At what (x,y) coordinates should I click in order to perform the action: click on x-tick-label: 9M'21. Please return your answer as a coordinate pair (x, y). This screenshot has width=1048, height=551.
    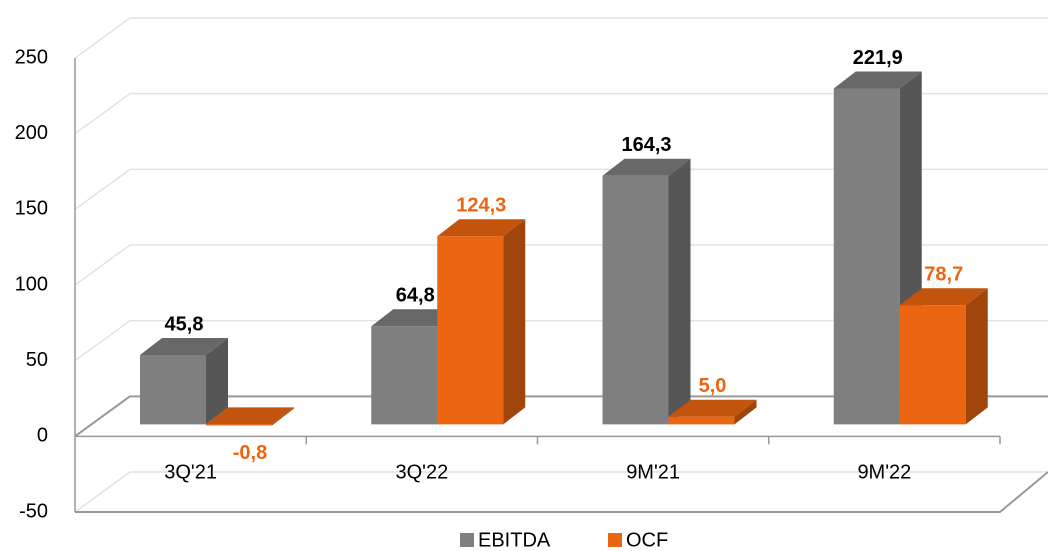
    Looking at the image, I should click on (653, 472).